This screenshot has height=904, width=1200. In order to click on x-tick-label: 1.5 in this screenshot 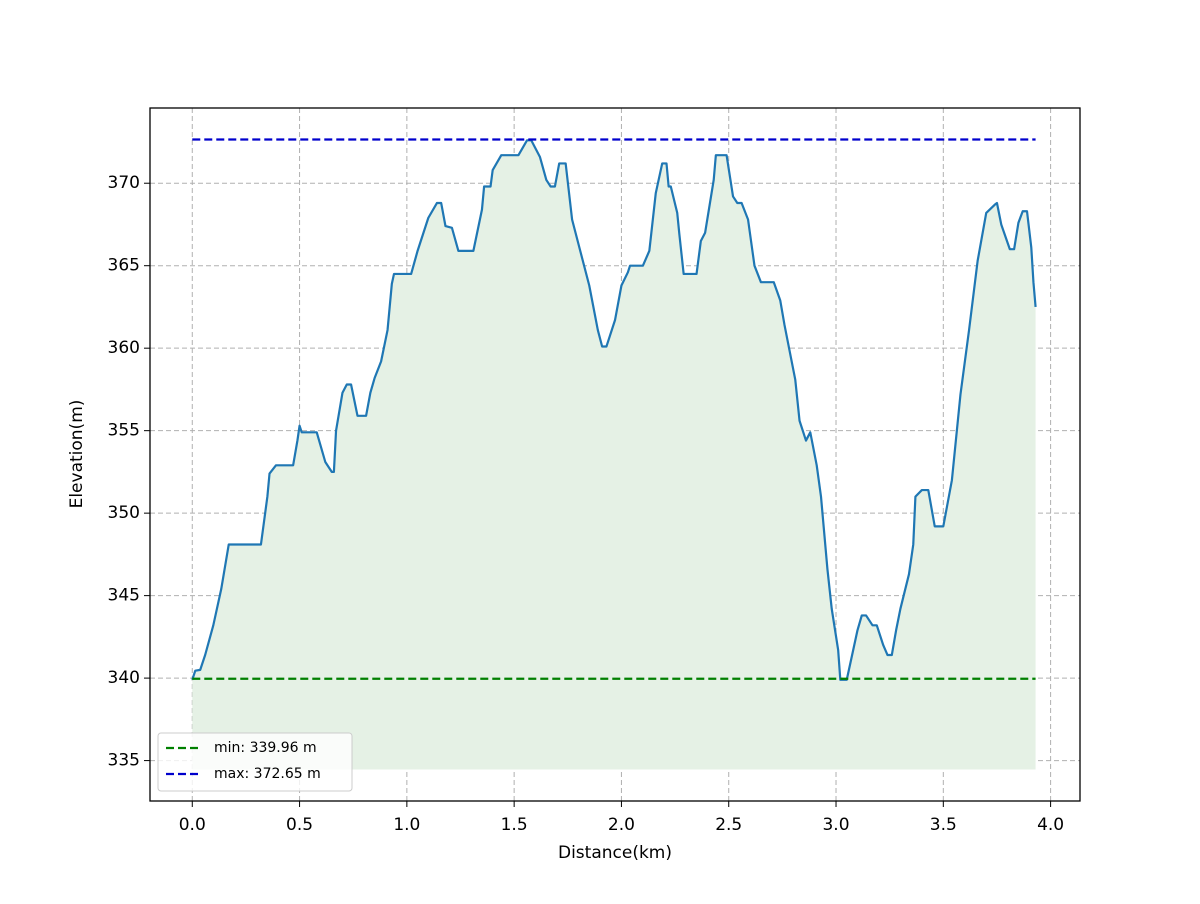, I will do `click(514, 825)`.